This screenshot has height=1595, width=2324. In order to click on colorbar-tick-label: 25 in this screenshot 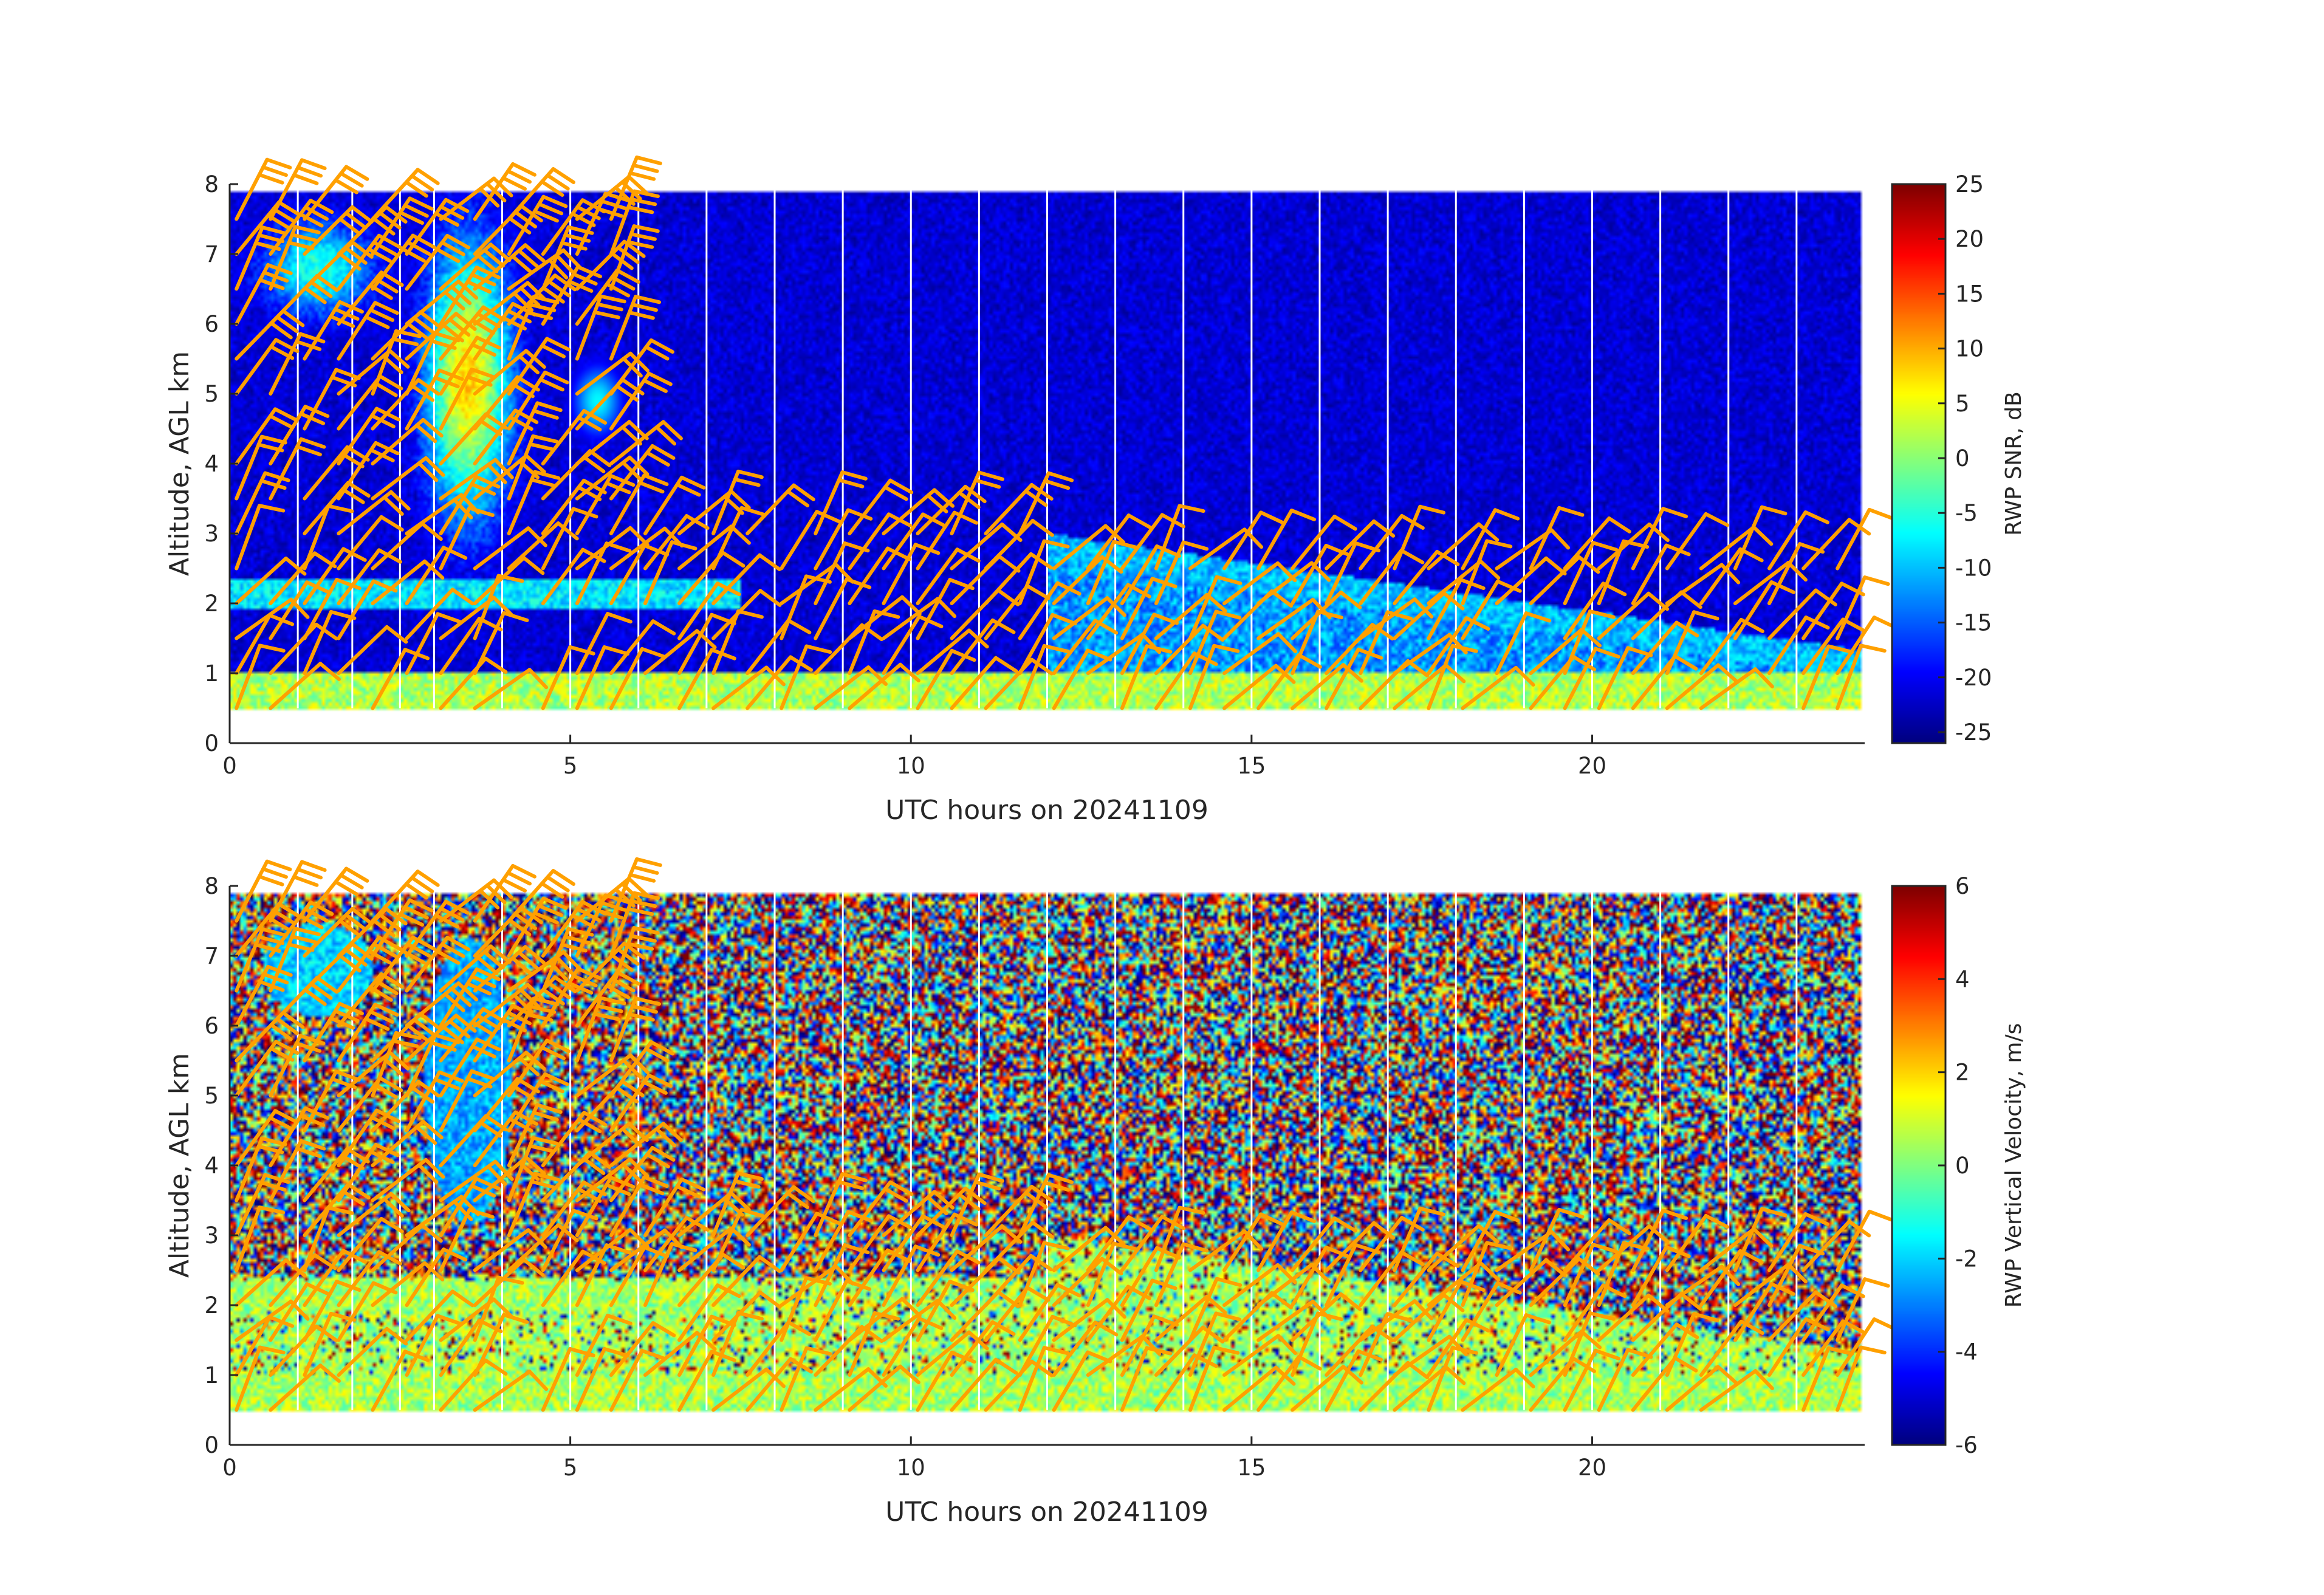, I will do `click(1970, 184)`.